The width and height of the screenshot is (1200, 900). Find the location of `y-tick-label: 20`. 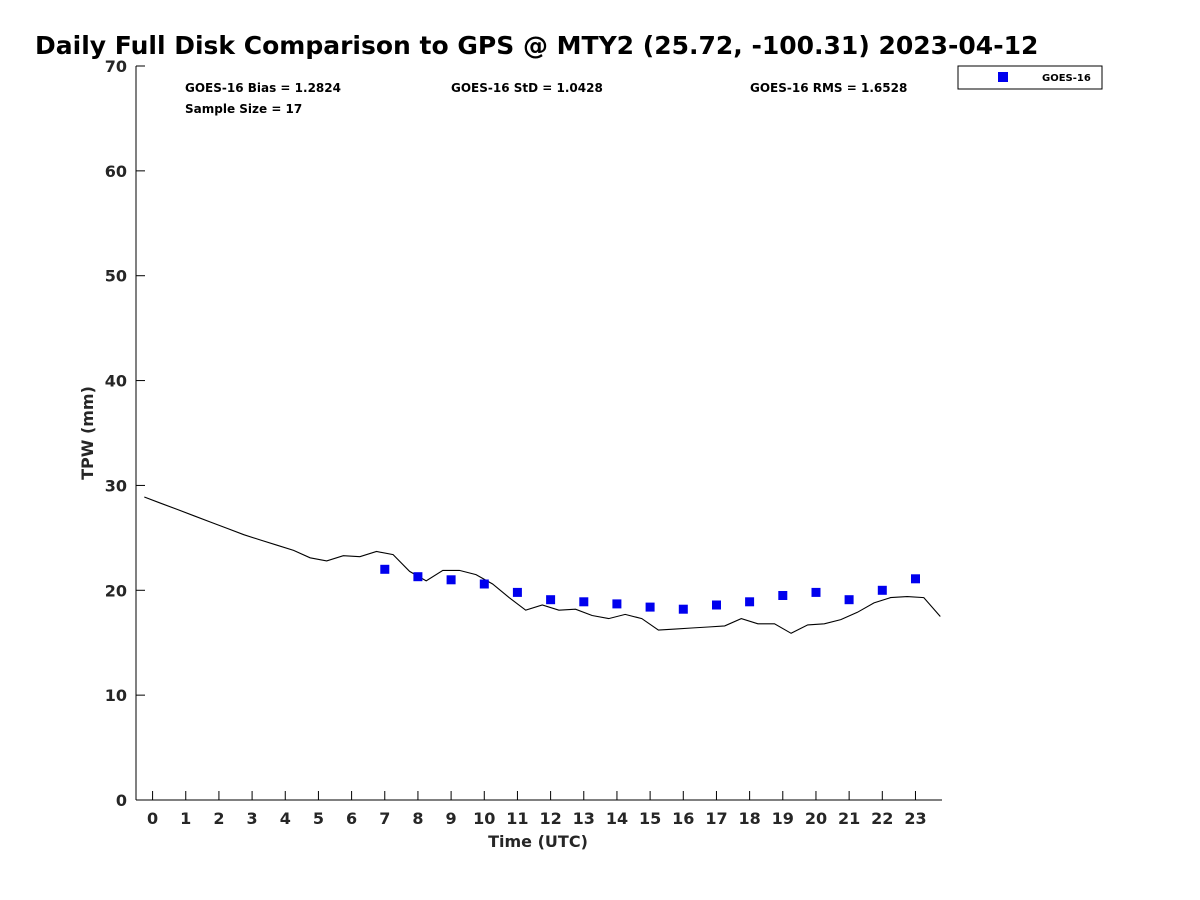

y-tick-label: 20 is located at coordinates (116, 590).